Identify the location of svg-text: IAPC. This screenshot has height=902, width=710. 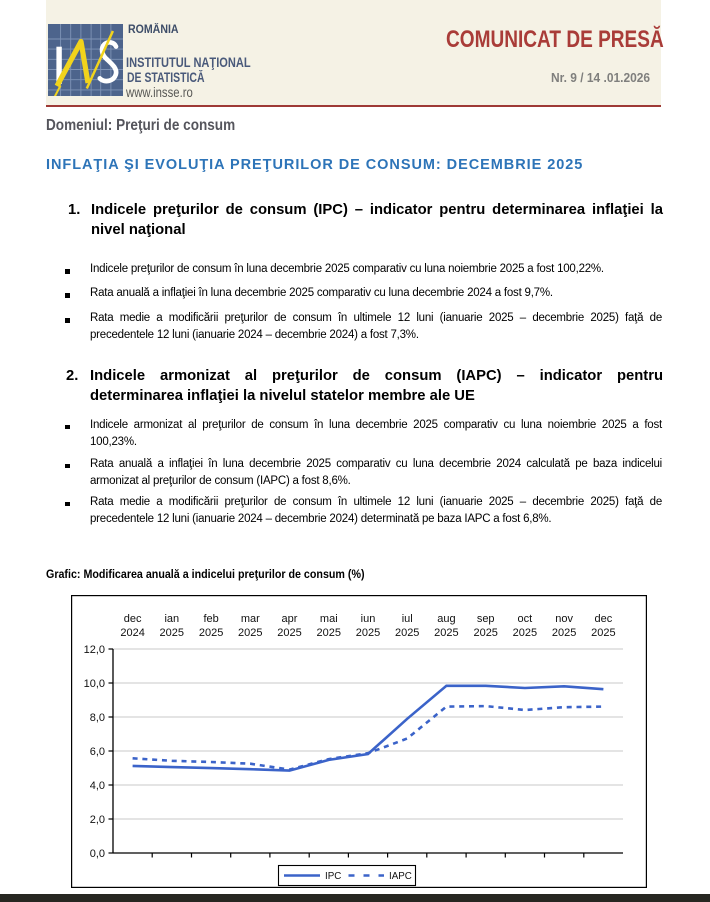
(400, 876).